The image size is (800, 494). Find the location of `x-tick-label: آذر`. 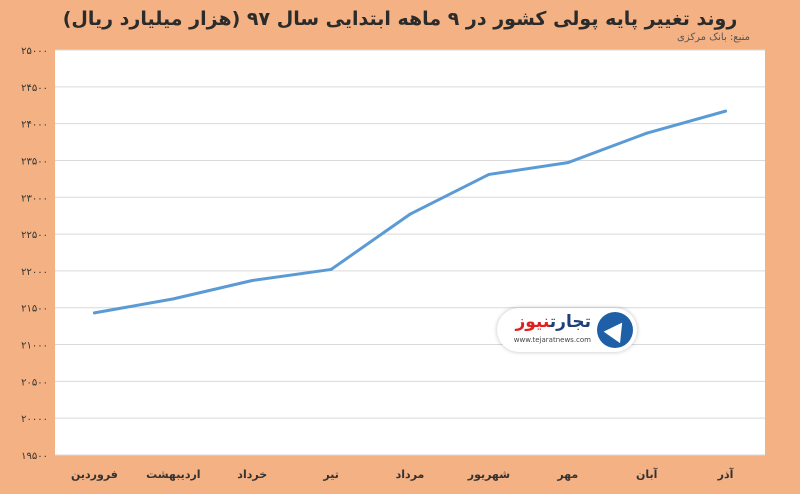

x-tick-label: آذر is located at coordinates (725, 474).